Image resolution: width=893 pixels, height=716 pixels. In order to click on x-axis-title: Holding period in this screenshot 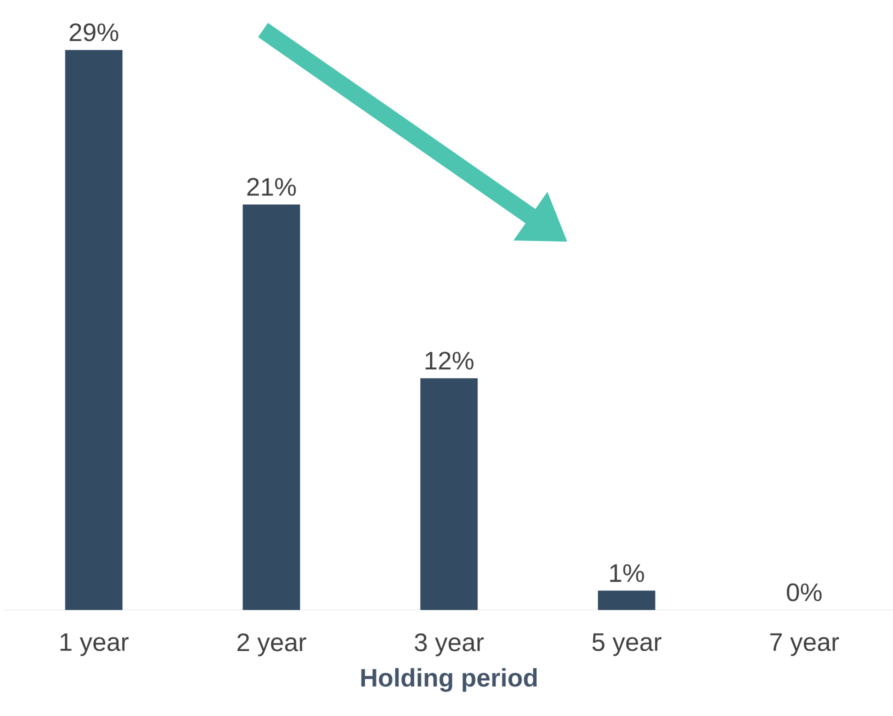, I will do `click(449, 680)`.